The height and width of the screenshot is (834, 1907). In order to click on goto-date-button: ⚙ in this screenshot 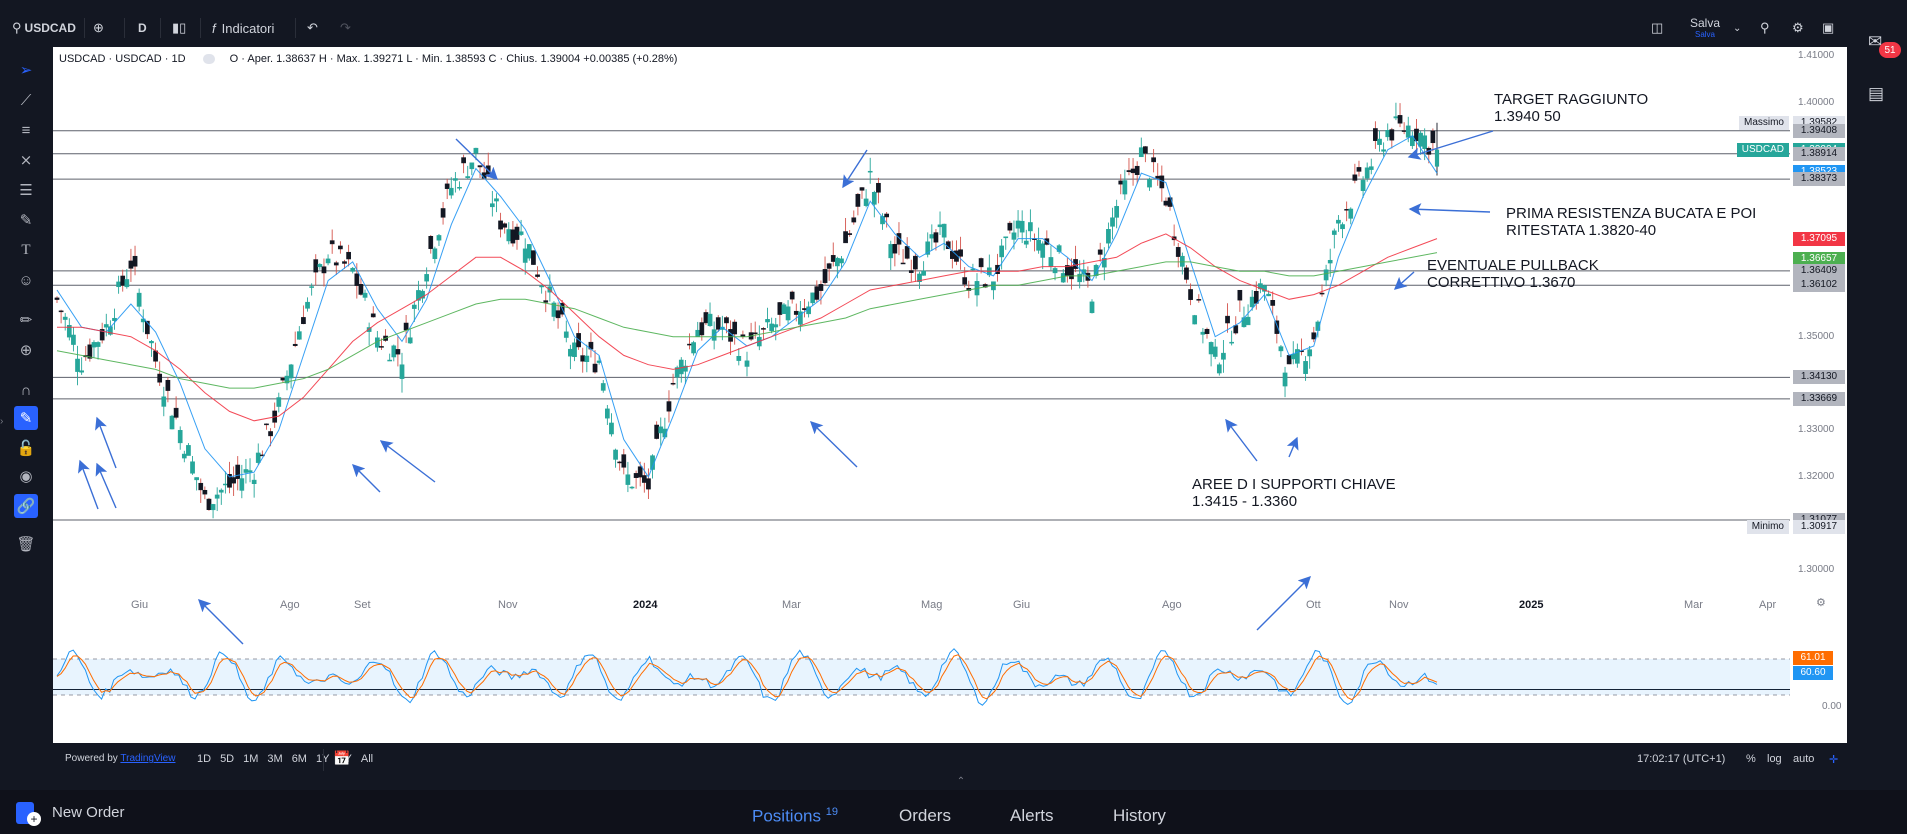, I will do `click(1821, 602)`.